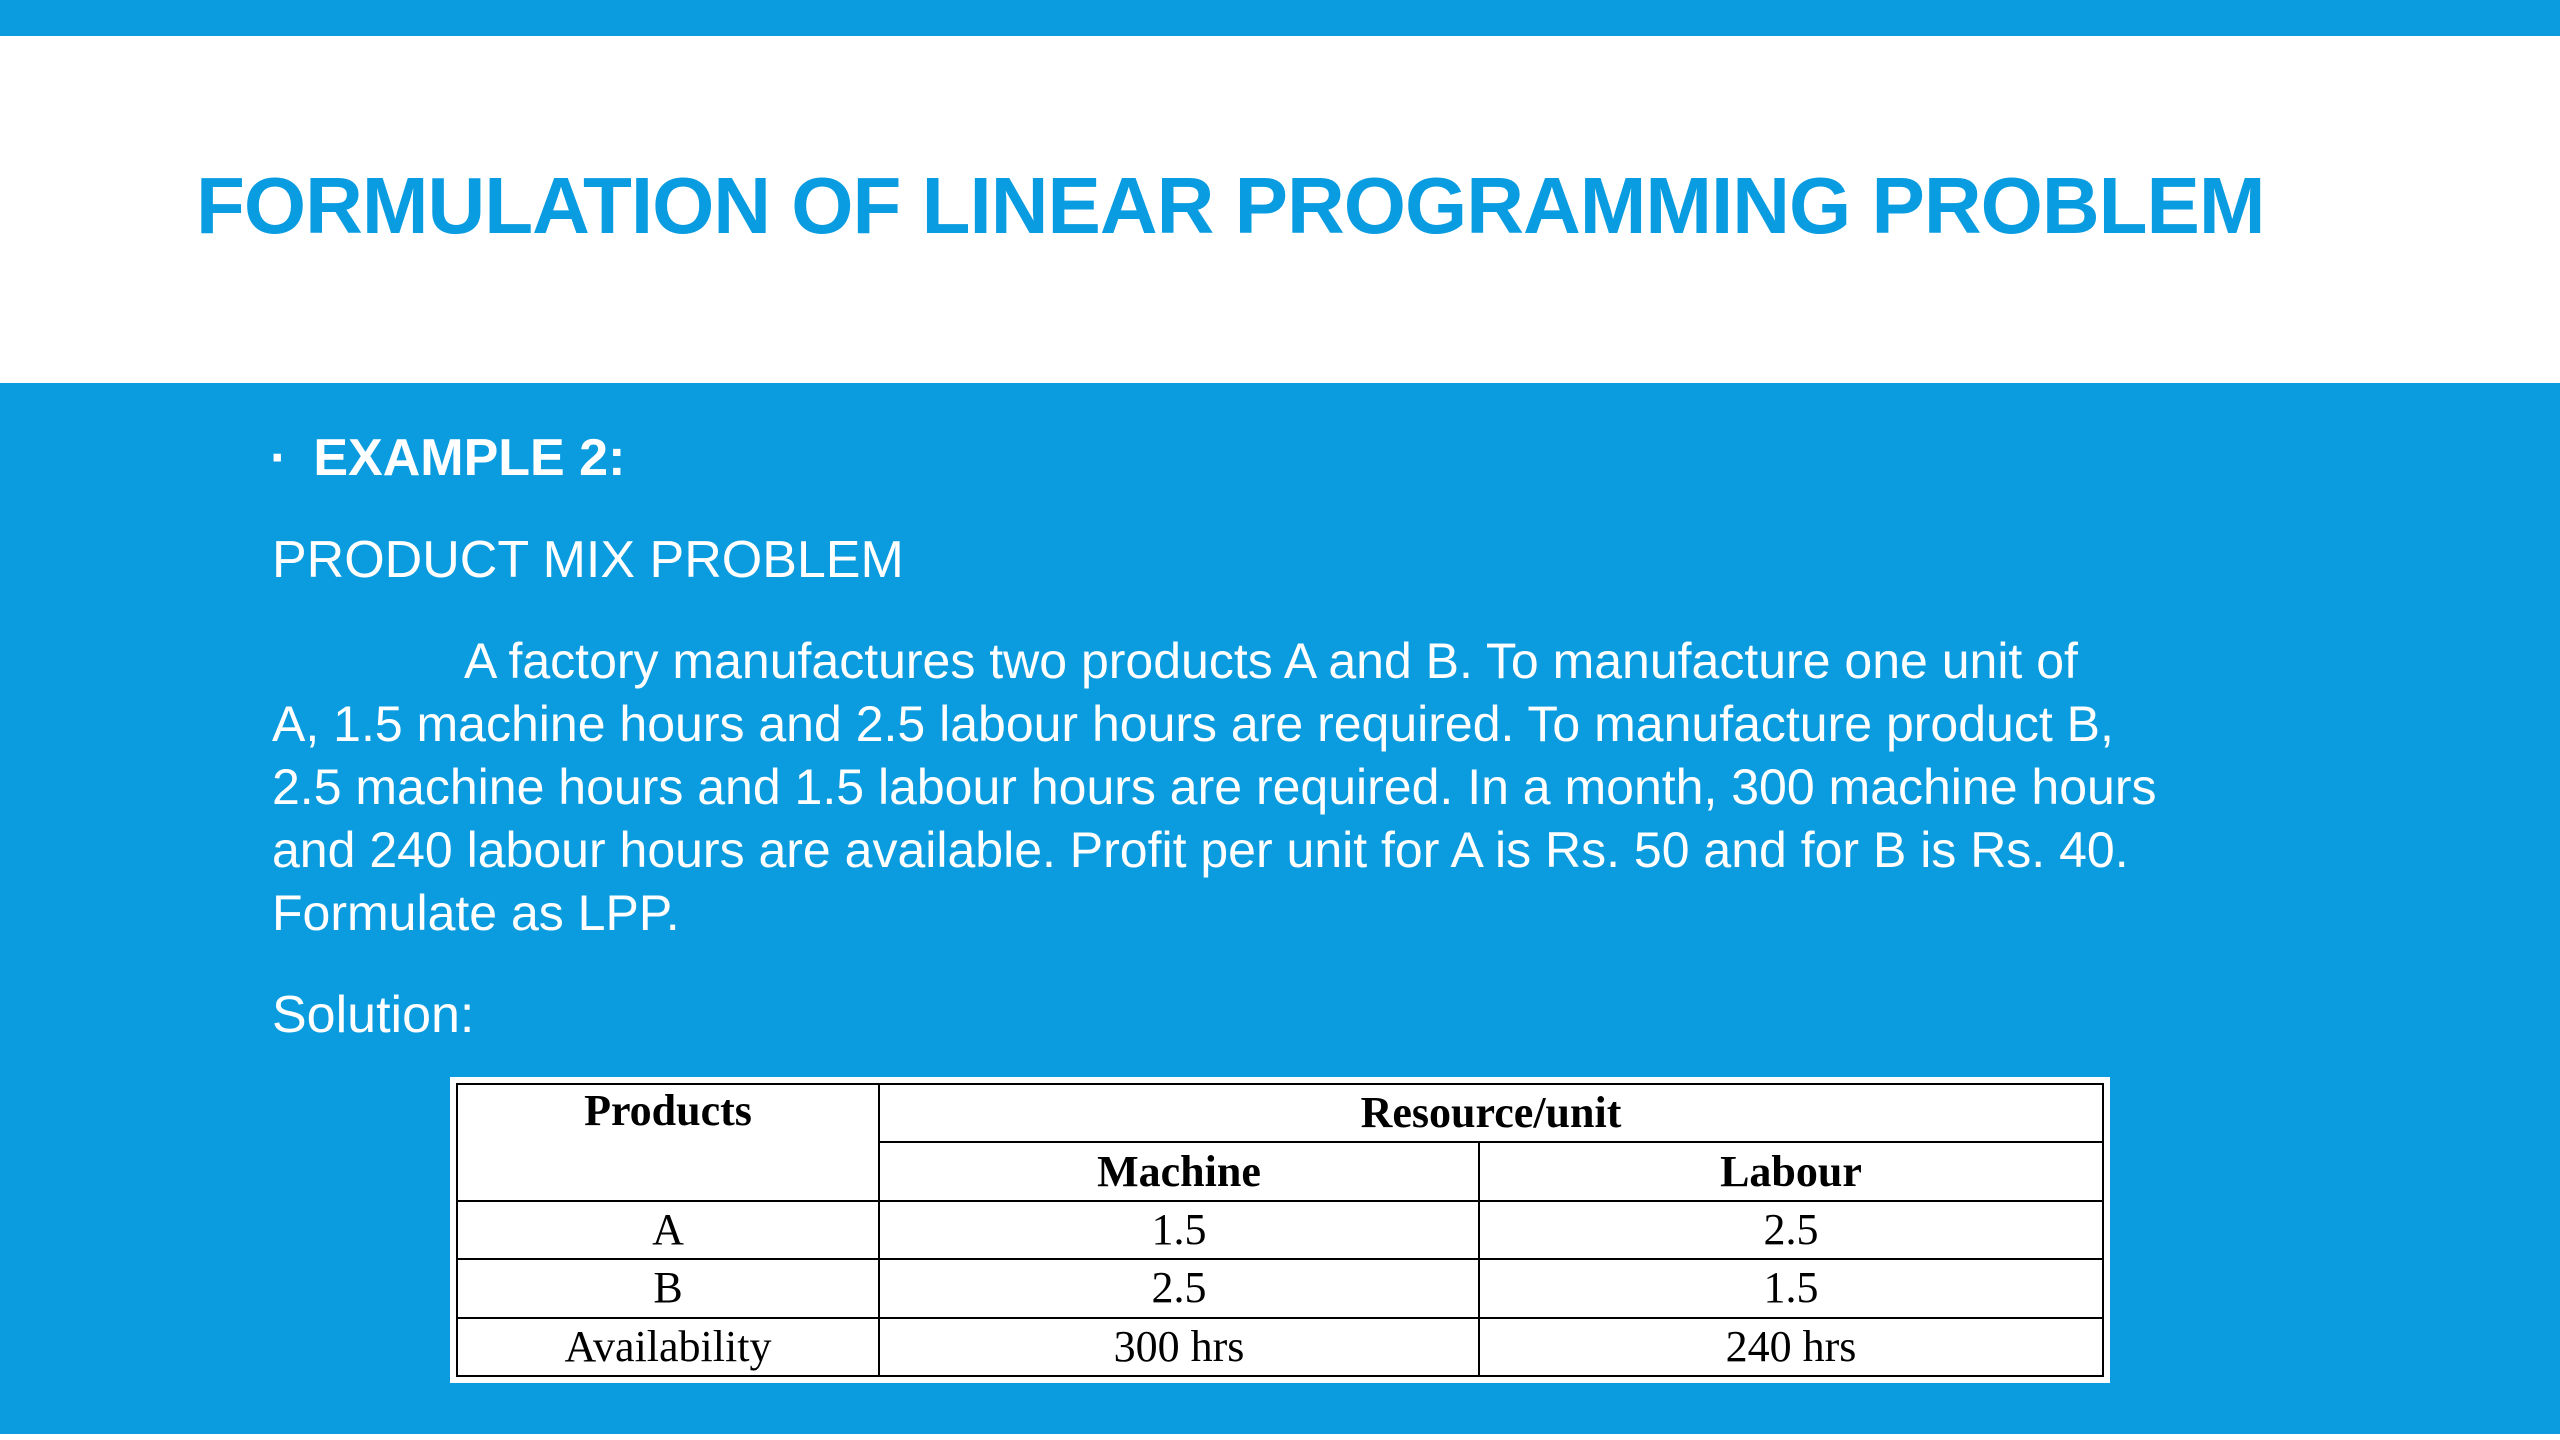 The width and height of the screenshot is (2560, 1440). What do you see at coordinates (1179, 1230) in the screenshot?
I see `cell-machine: 1.5` at bounding box center [1179, 1230].